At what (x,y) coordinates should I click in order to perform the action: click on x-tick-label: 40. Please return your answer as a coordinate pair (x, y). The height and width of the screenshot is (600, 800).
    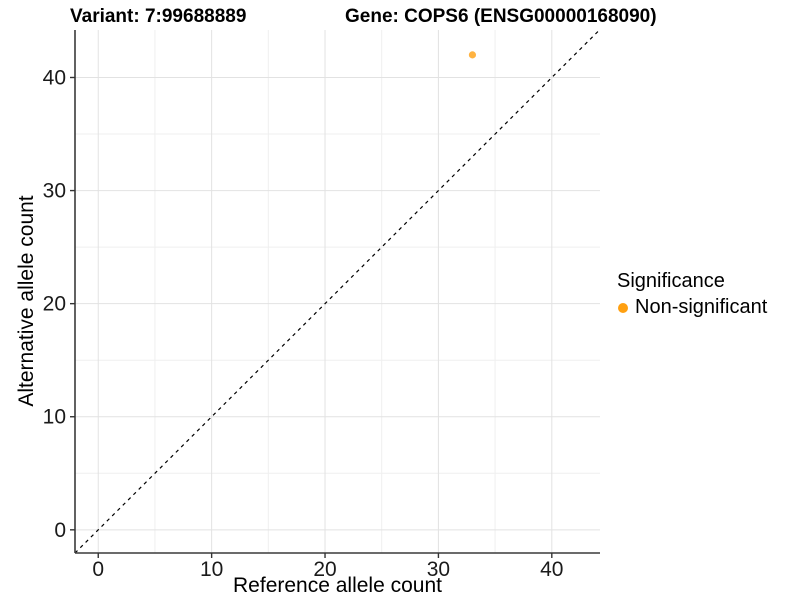
    Looking at the image, I should click on (551, 569).